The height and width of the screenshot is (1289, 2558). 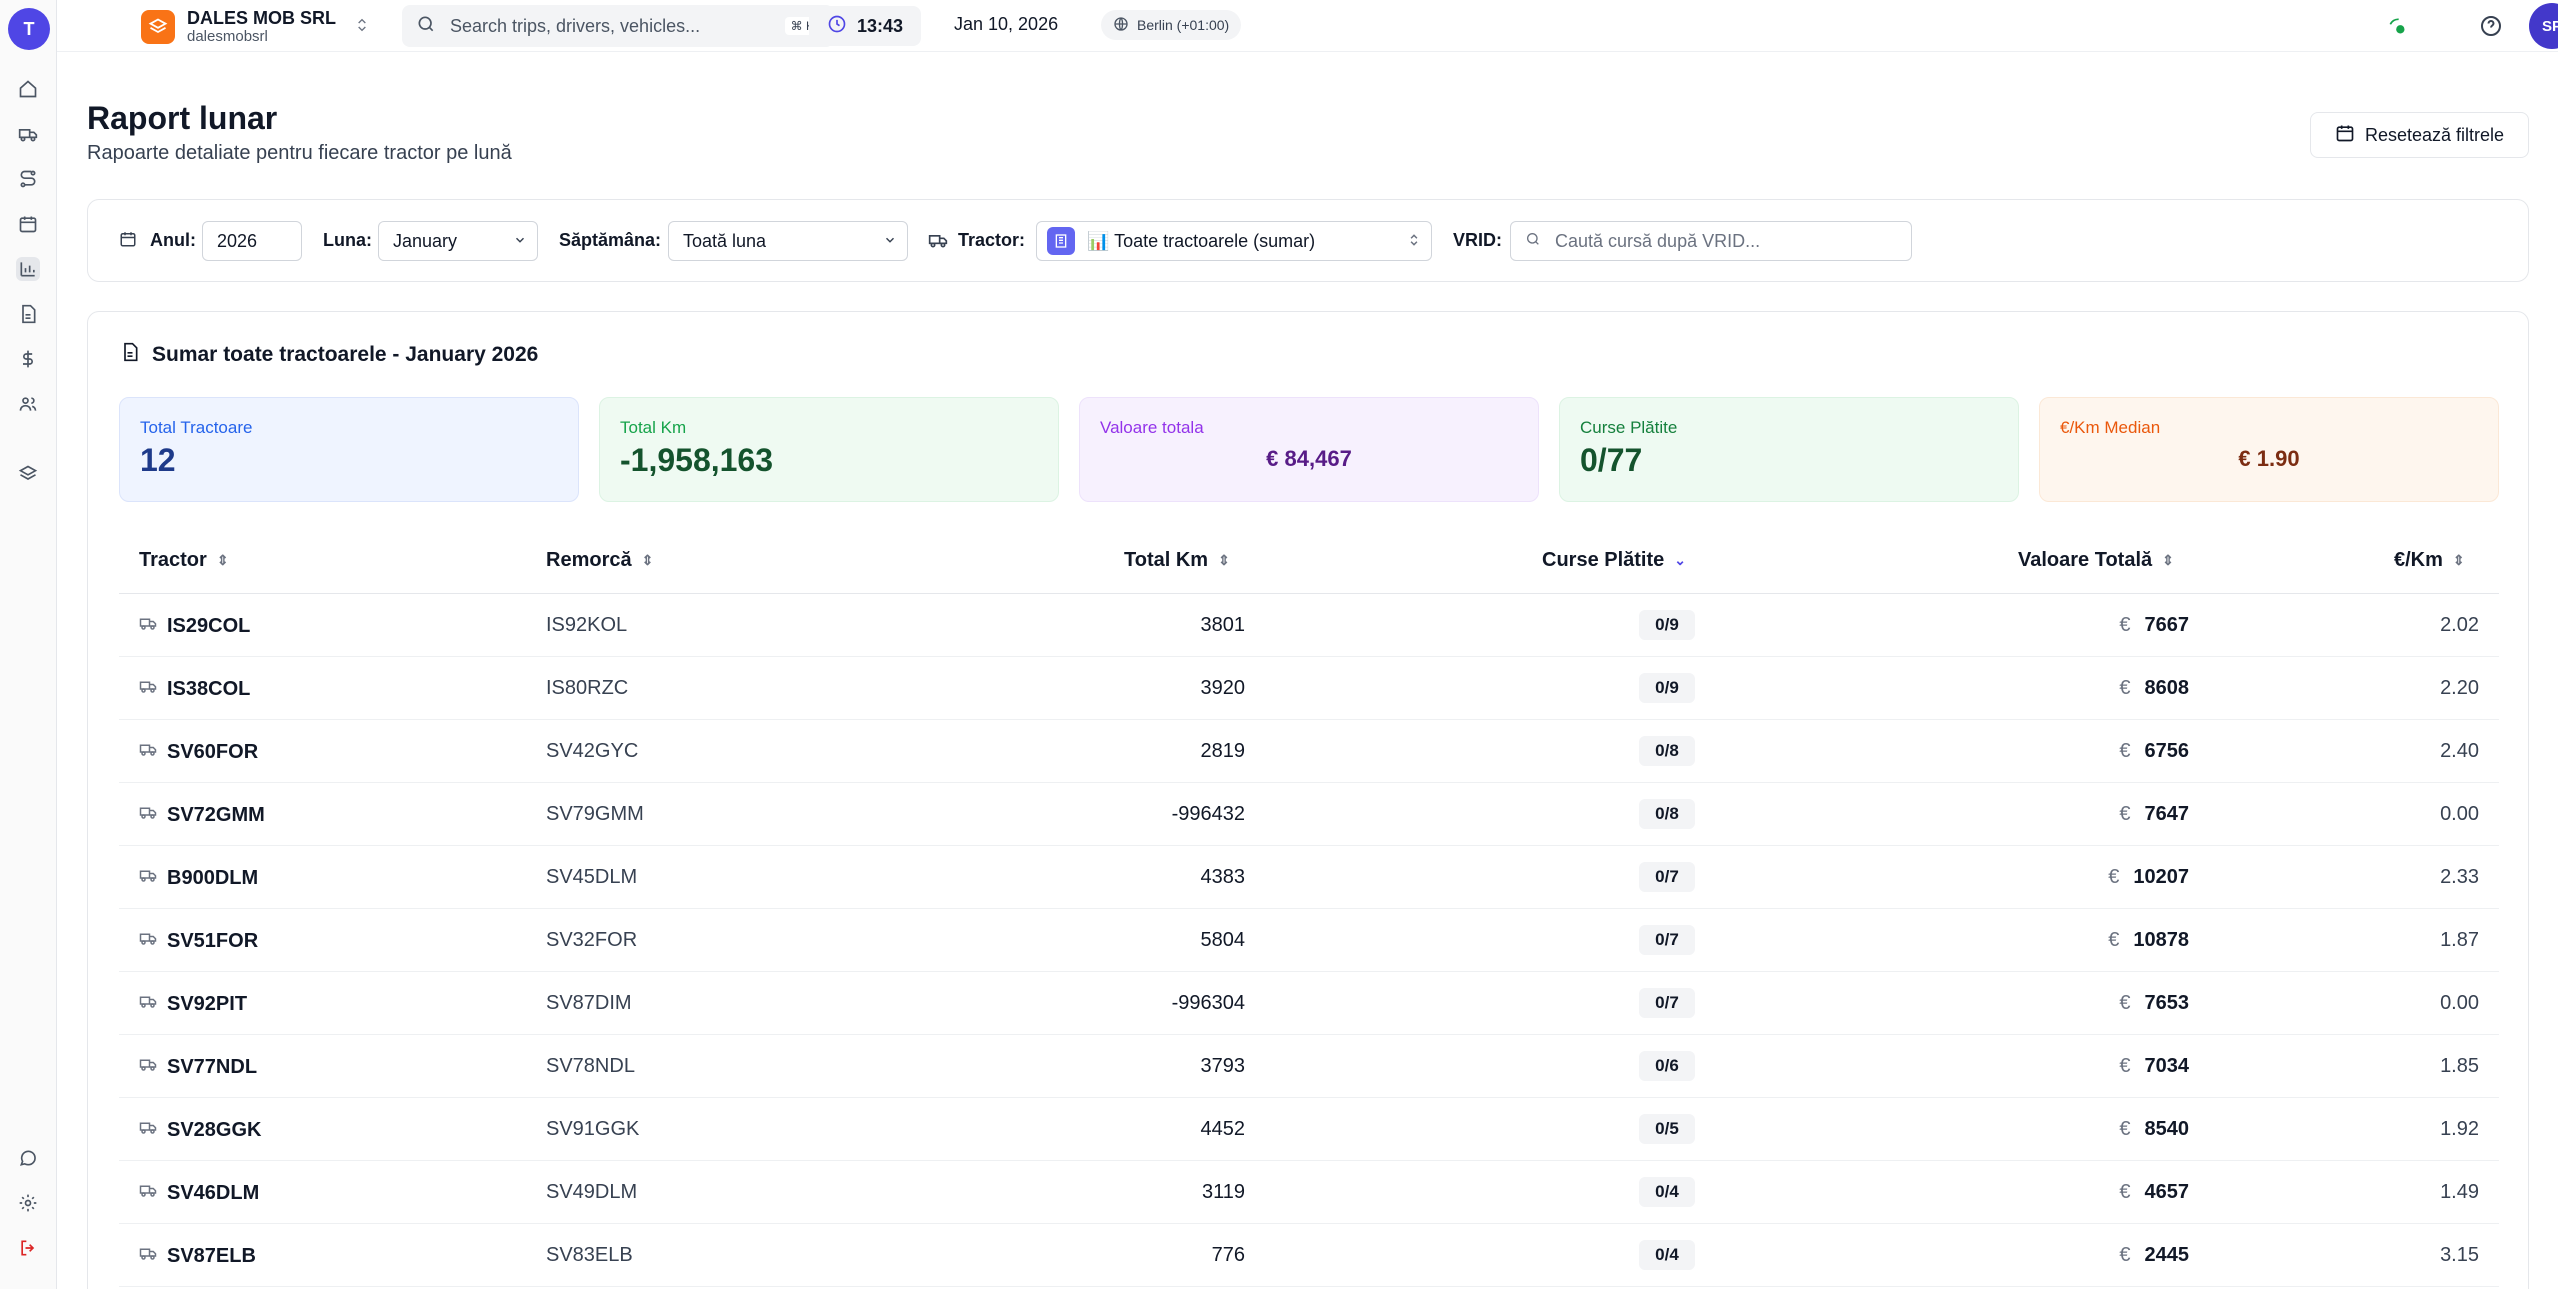 I want to click on month-select: January, so click(x=458, y=241).